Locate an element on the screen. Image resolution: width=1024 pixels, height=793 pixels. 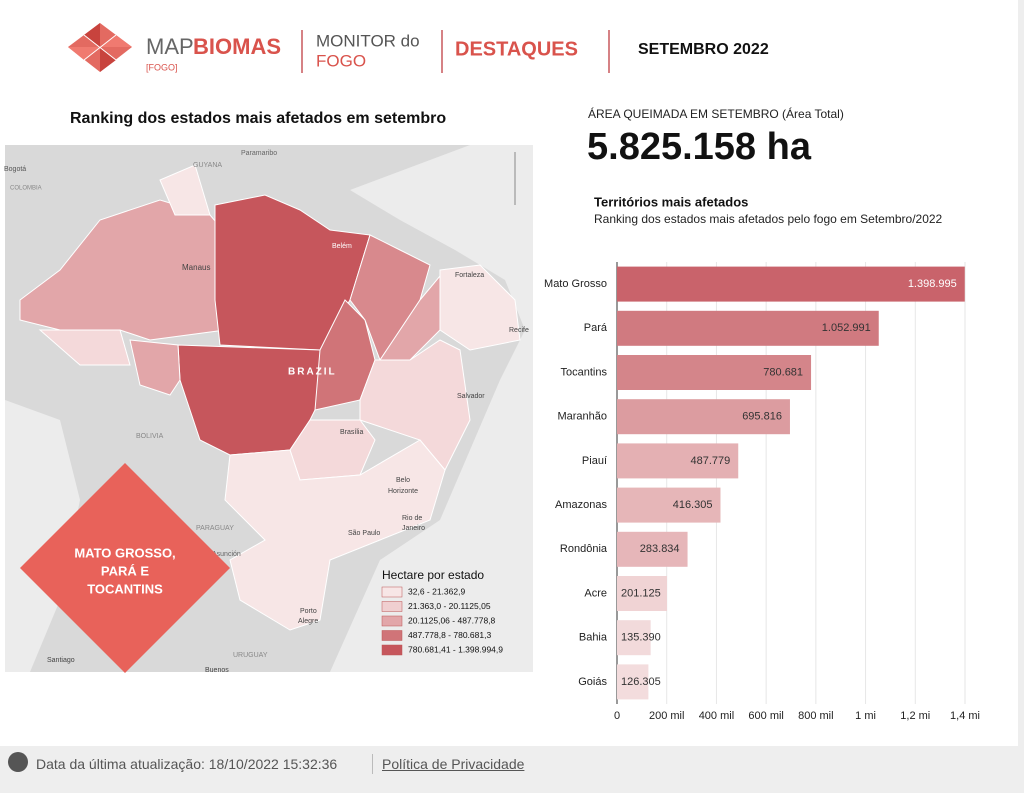
map-place-label: Salvador is located at coordinates (471, 396).